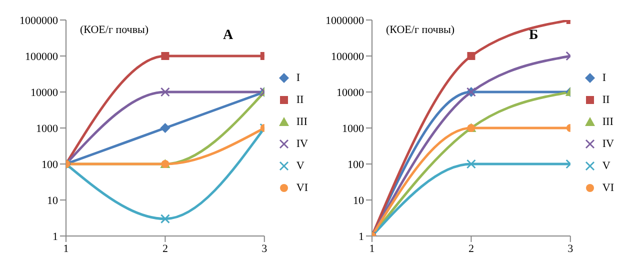  Describe the element at coordinates (533, 36) in the screenshot. I see `text: Б` at that location.